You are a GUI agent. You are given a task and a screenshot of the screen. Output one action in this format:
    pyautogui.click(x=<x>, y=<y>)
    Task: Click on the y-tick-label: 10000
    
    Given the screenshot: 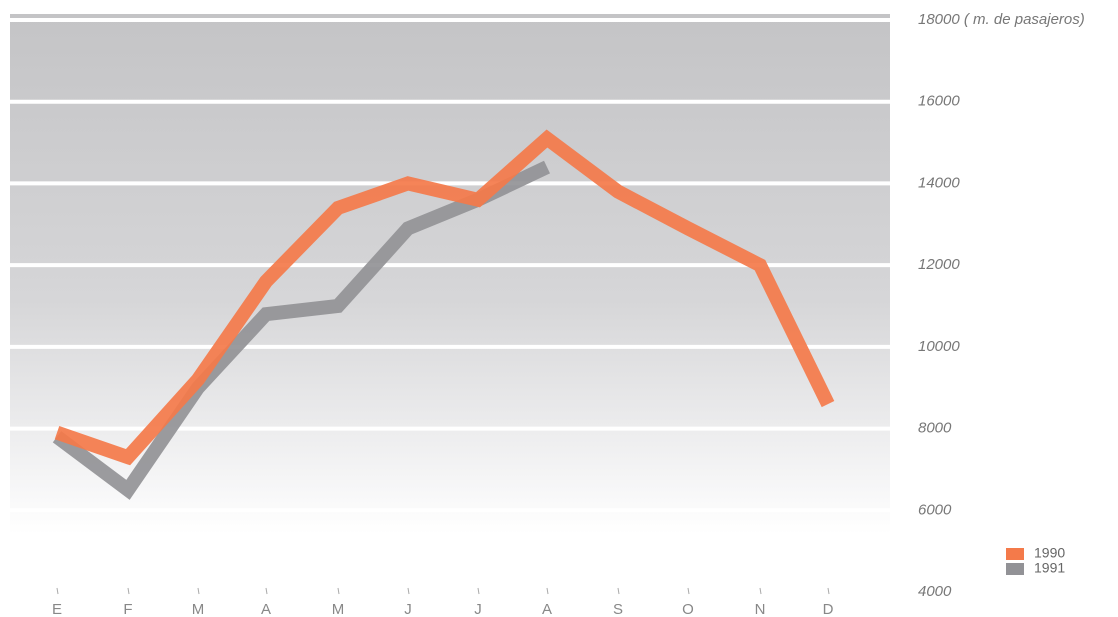 What is the action you would take?
    pyautogui.click(x=939, y=346)
    